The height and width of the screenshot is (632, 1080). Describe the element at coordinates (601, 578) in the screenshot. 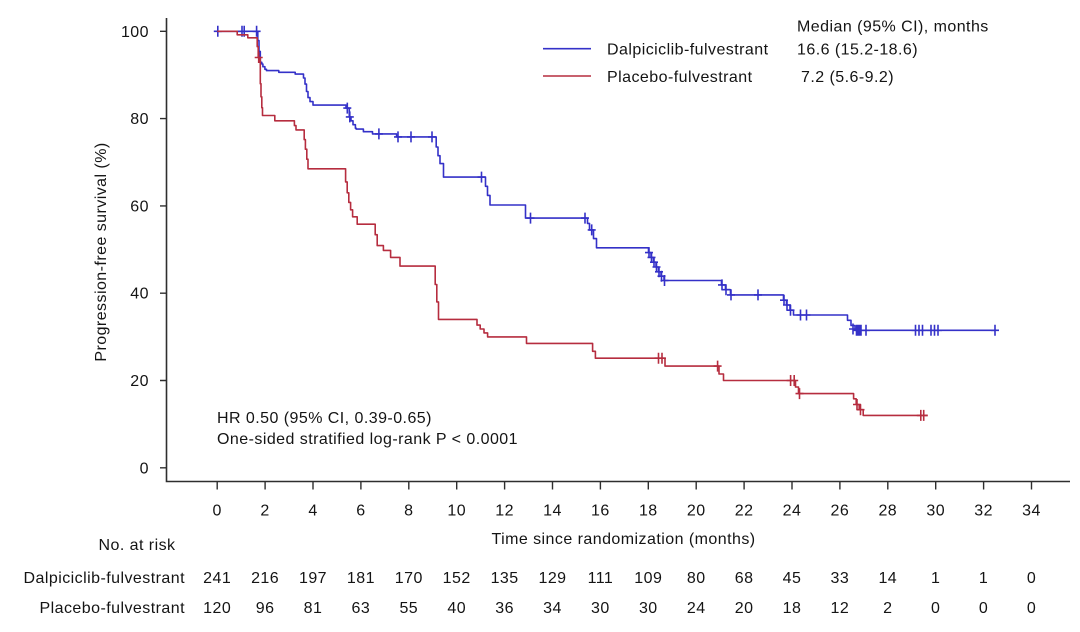

I see `svg-text: 111` at that location.